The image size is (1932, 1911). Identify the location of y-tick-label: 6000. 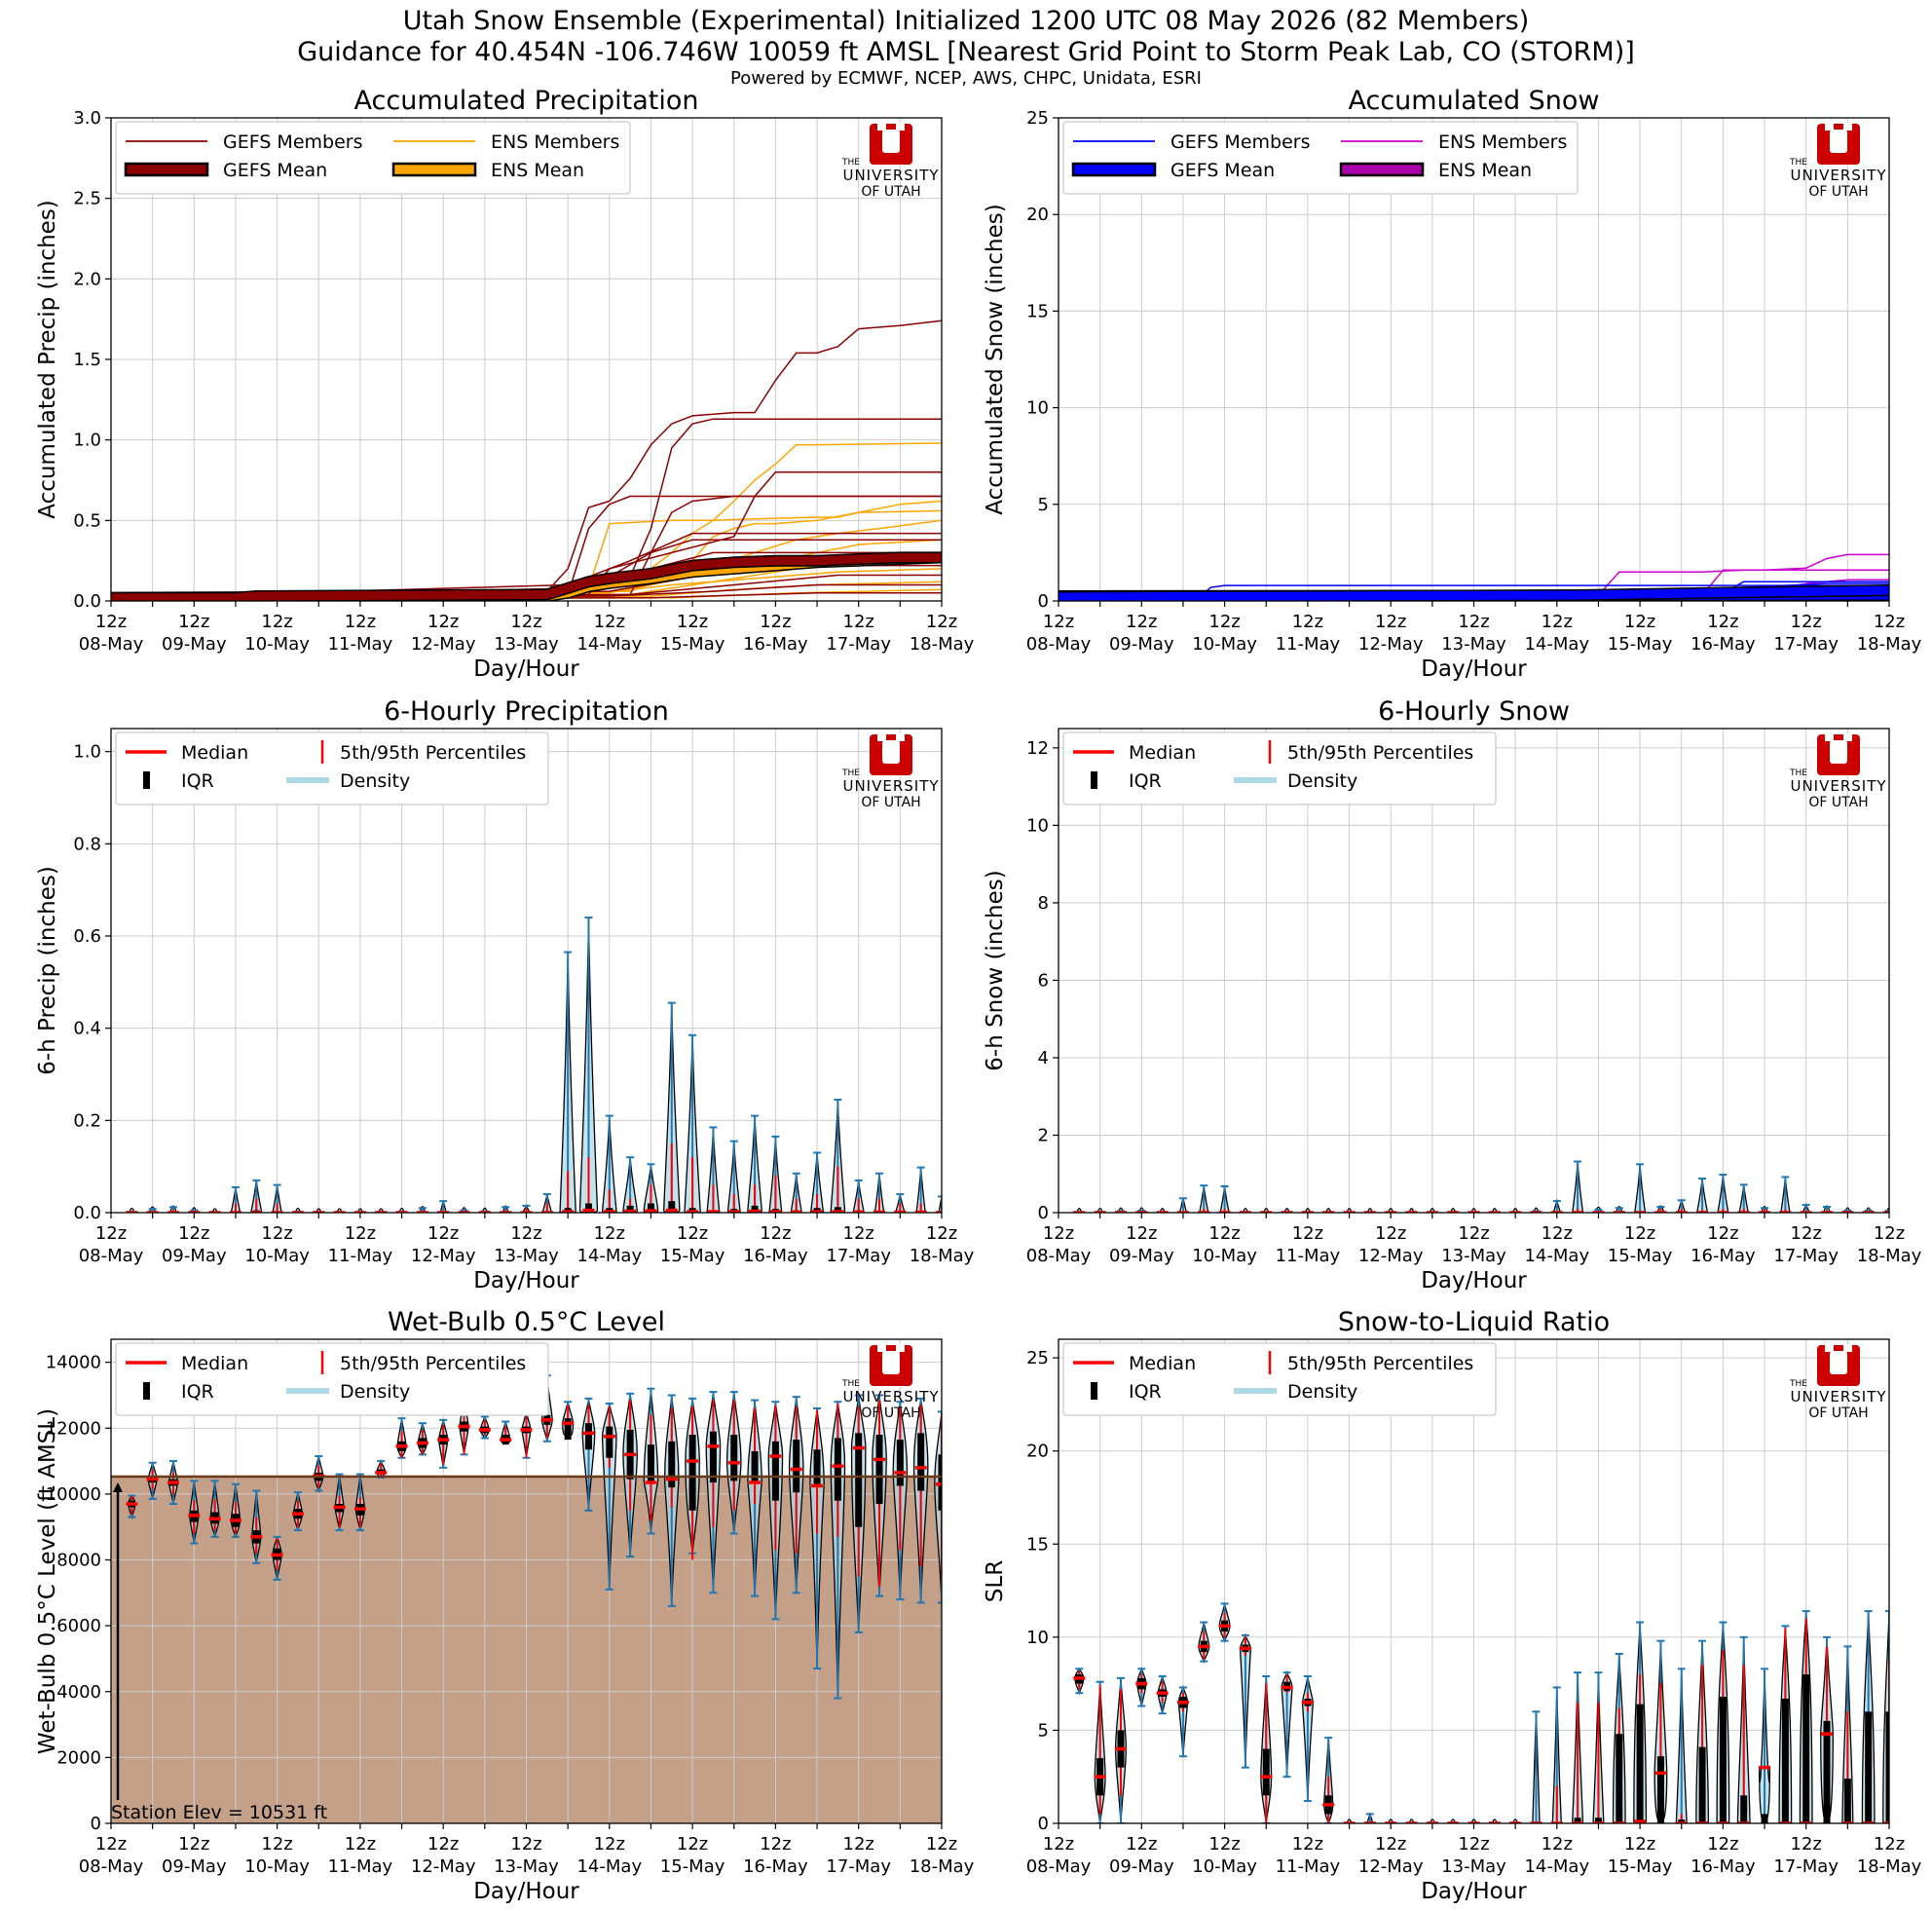
(79, 1626).